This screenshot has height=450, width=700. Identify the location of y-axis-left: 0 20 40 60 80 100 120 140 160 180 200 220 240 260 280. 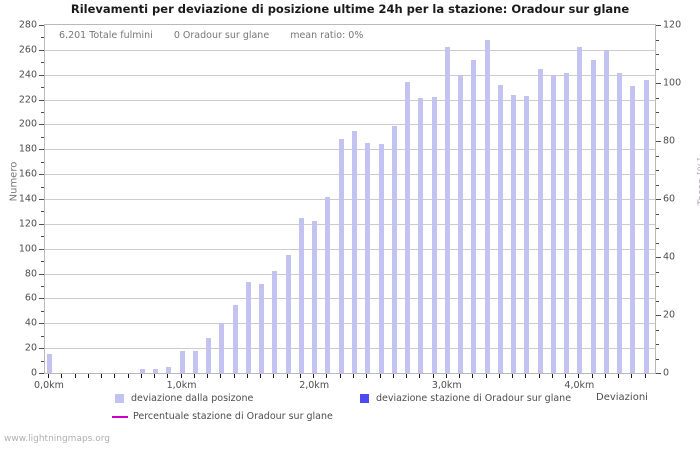
(22, 199).